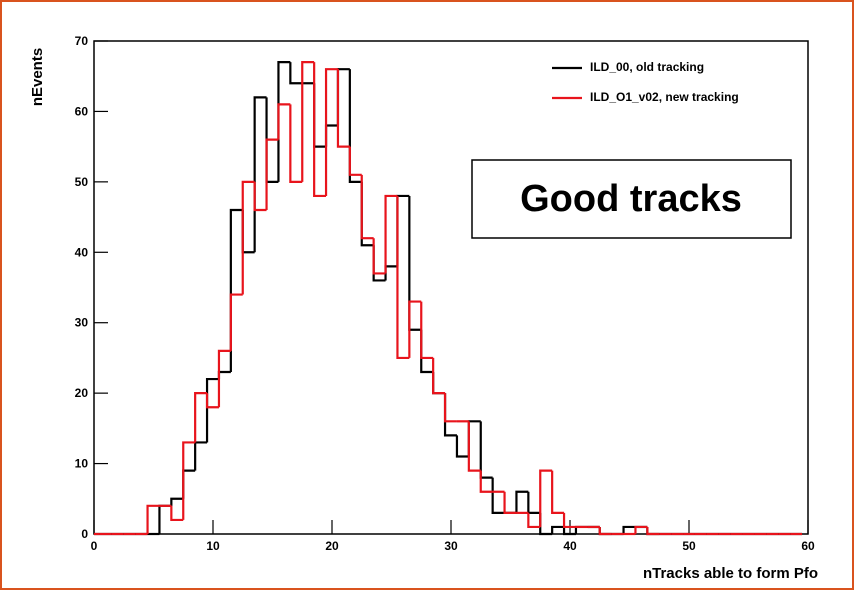 The width and height of the screenshot is (854, 590). I want to click on legend-label: ILD_00, old tracking, so click(647, 67).